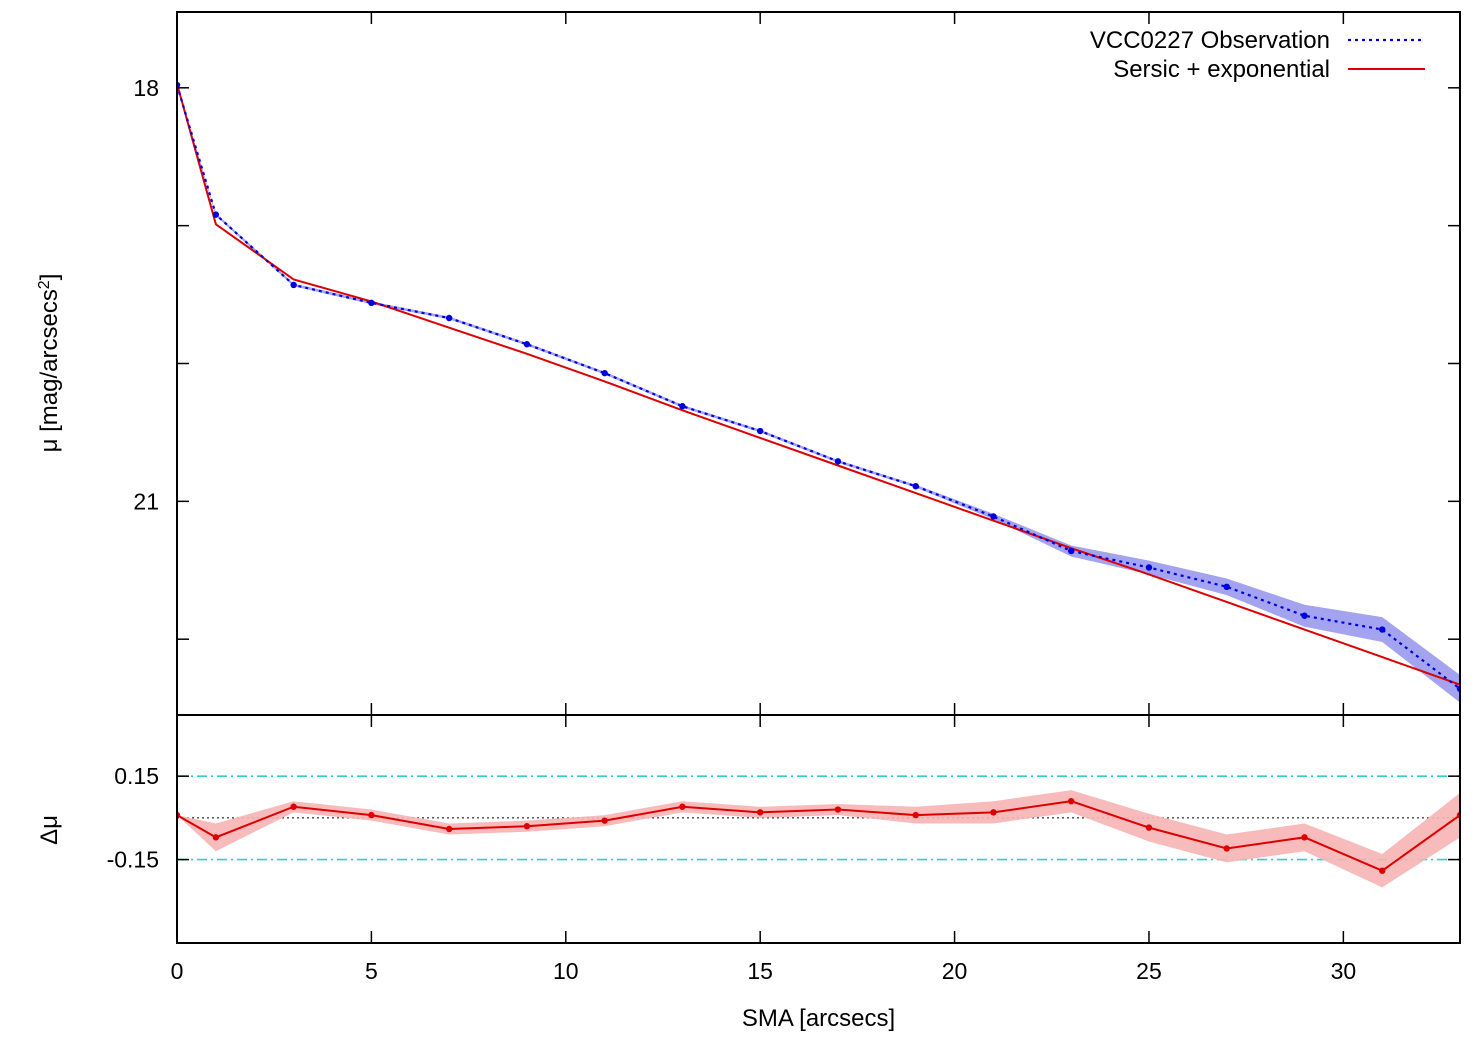  I want to click on residual-plot-area, so click(818, 831).